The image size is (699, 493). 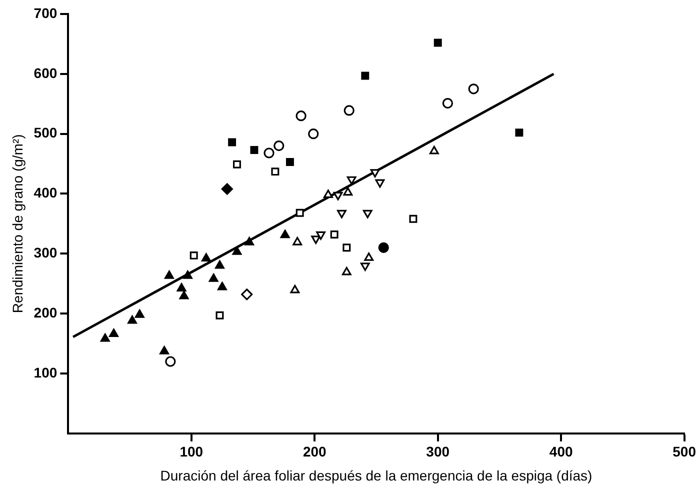 What do you see at coordinates (314, 452) in the screenshot?
I see `x-tick-label: 200` at bounding box center [314, 452].